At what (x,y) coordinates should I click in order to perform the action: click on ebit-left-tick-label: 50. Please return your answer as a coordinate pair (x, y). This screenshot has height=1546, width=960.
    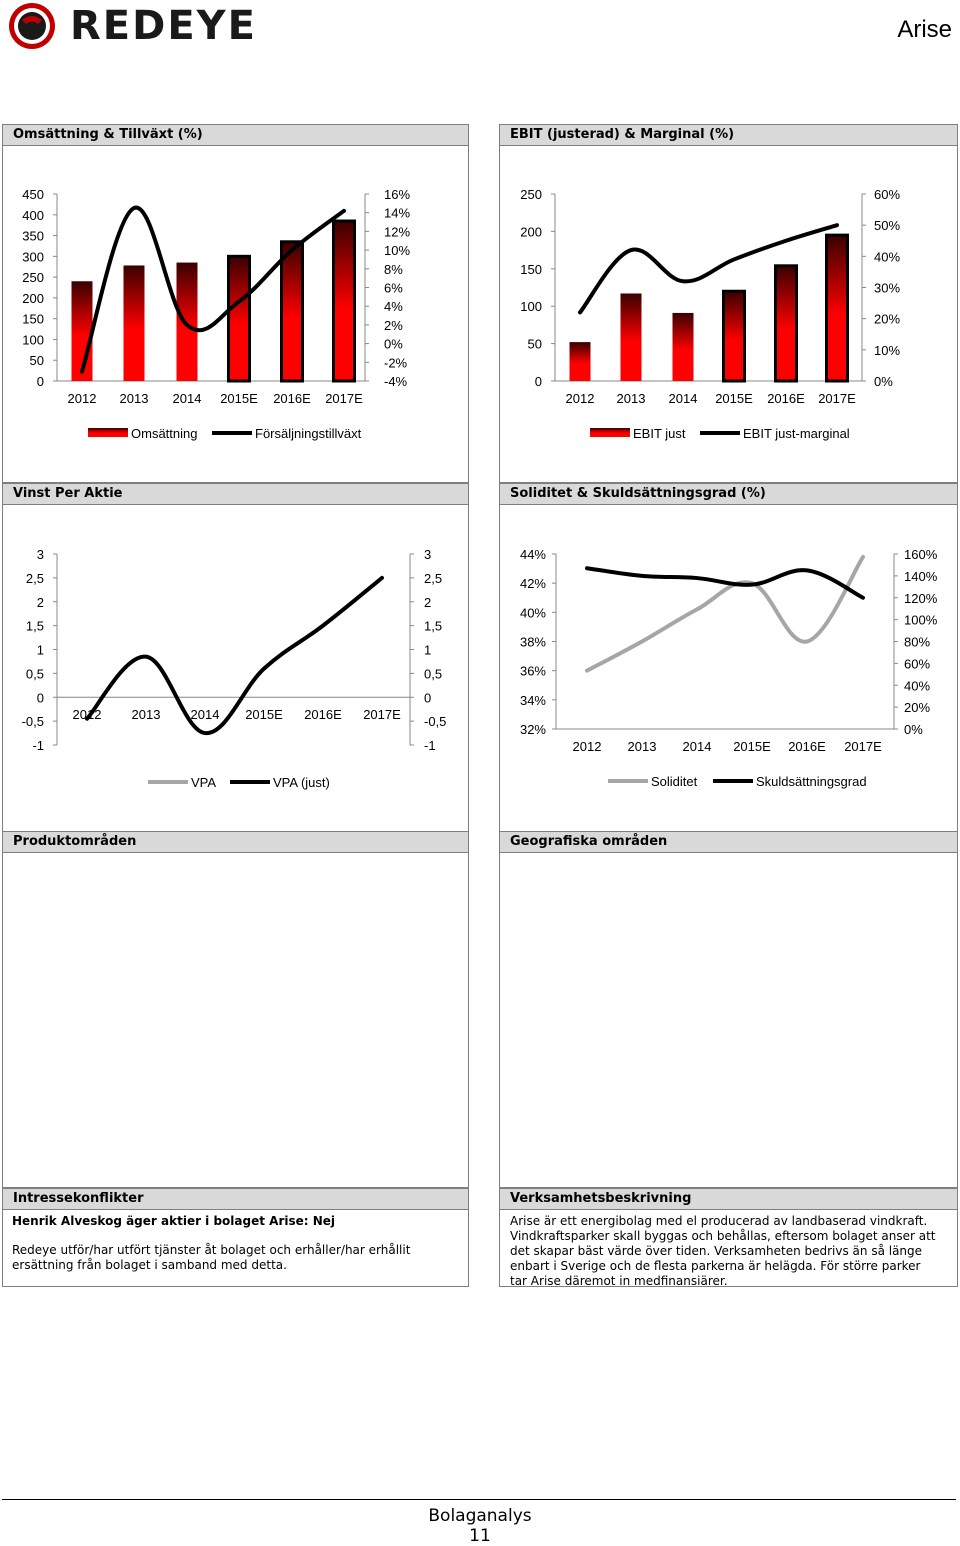
    Looking at the image, I should click on (535, 344).